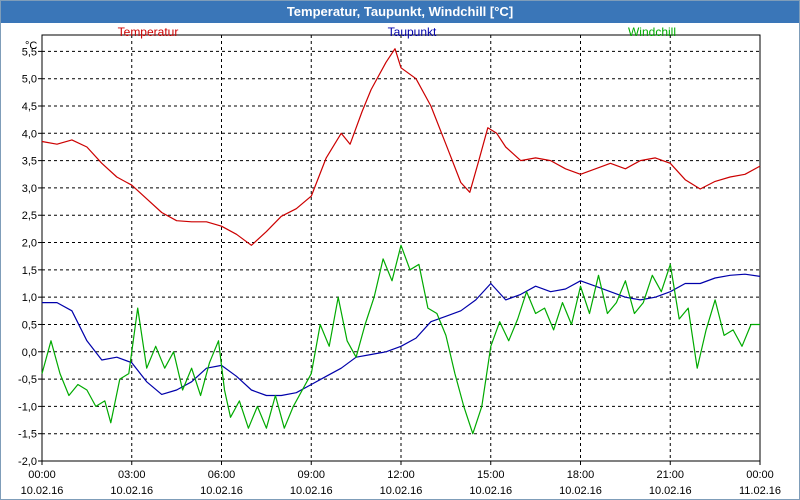 This screenshot has height=500, width=800. What do you see at coordinates (27, 407) in the screenshot?
I see `y-tick-label: -1,0` at bounding box center [27, 407].